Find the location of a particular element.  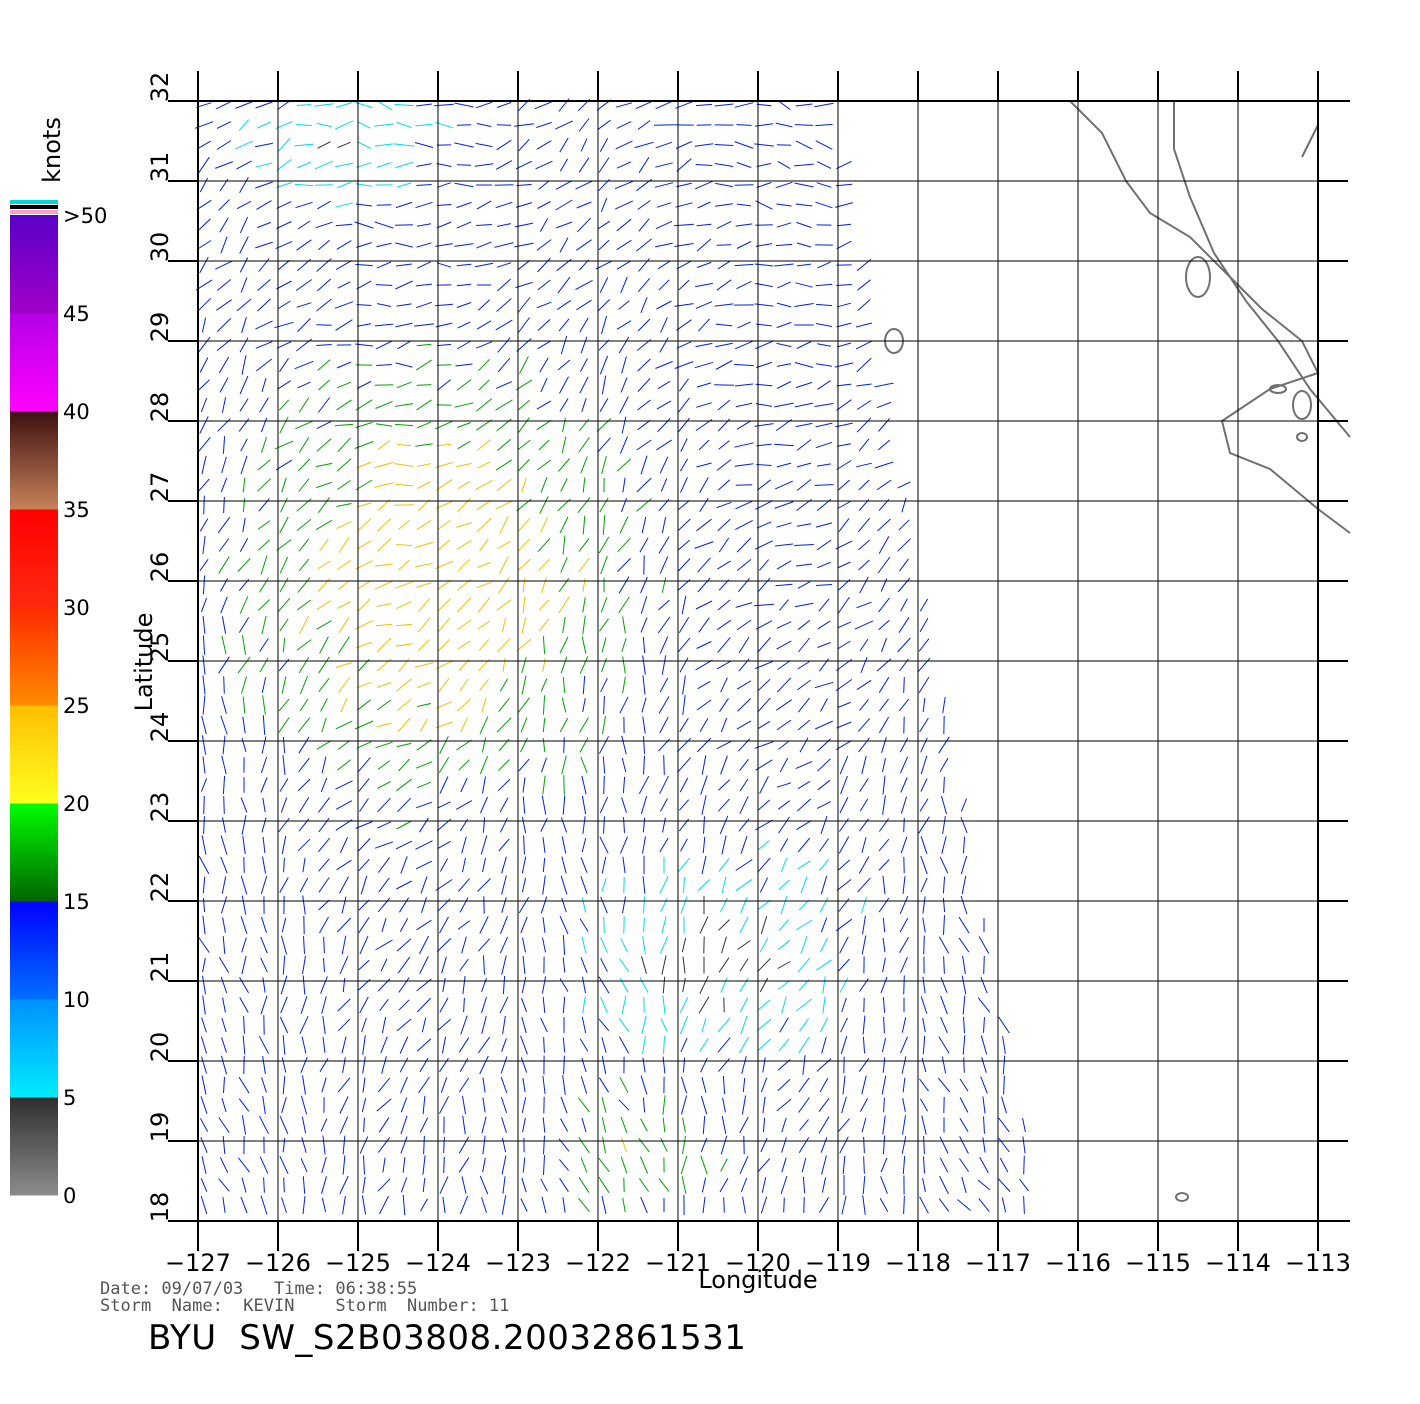

colorbar-tick-label: 15 is located at coordinates (76, 902).